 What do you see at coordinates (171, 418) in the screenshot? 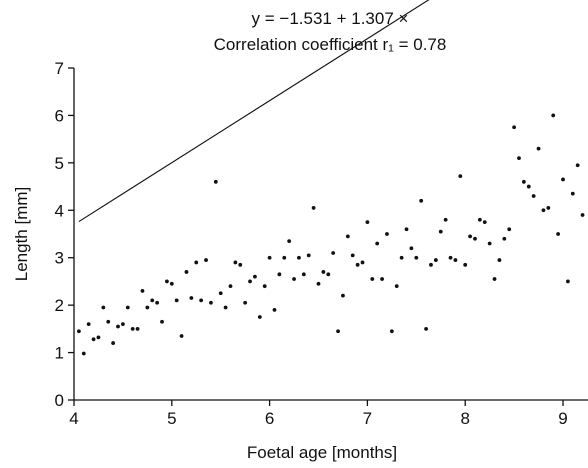
I see `x-tick-label: 5` at bounding box center [171, 418].